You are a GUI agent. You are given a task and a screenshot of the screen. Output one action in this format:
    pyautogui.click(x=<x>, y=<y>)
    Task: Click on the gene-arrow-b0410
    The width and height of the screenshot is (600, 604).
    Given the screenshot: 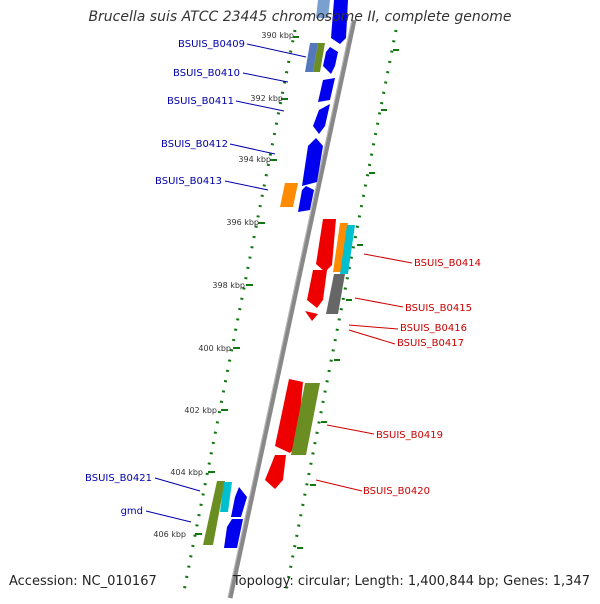 What is the action you would take?
    pyautogui.click(x=330, y=60)
    